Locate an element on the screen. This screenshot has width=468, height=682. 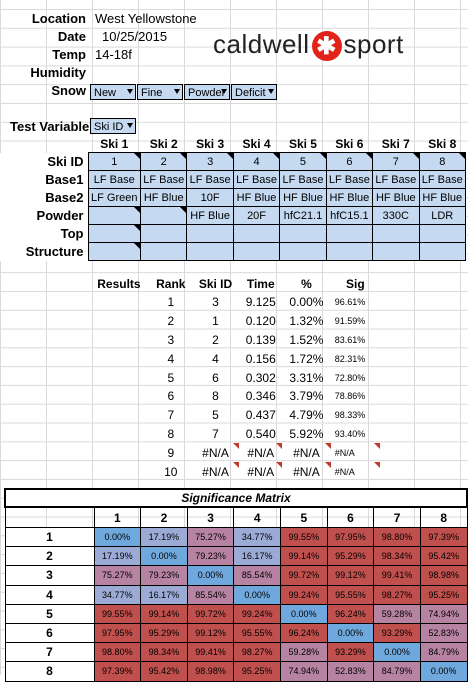
matrix-row-header: 4 is located at coordinates (49, 594).